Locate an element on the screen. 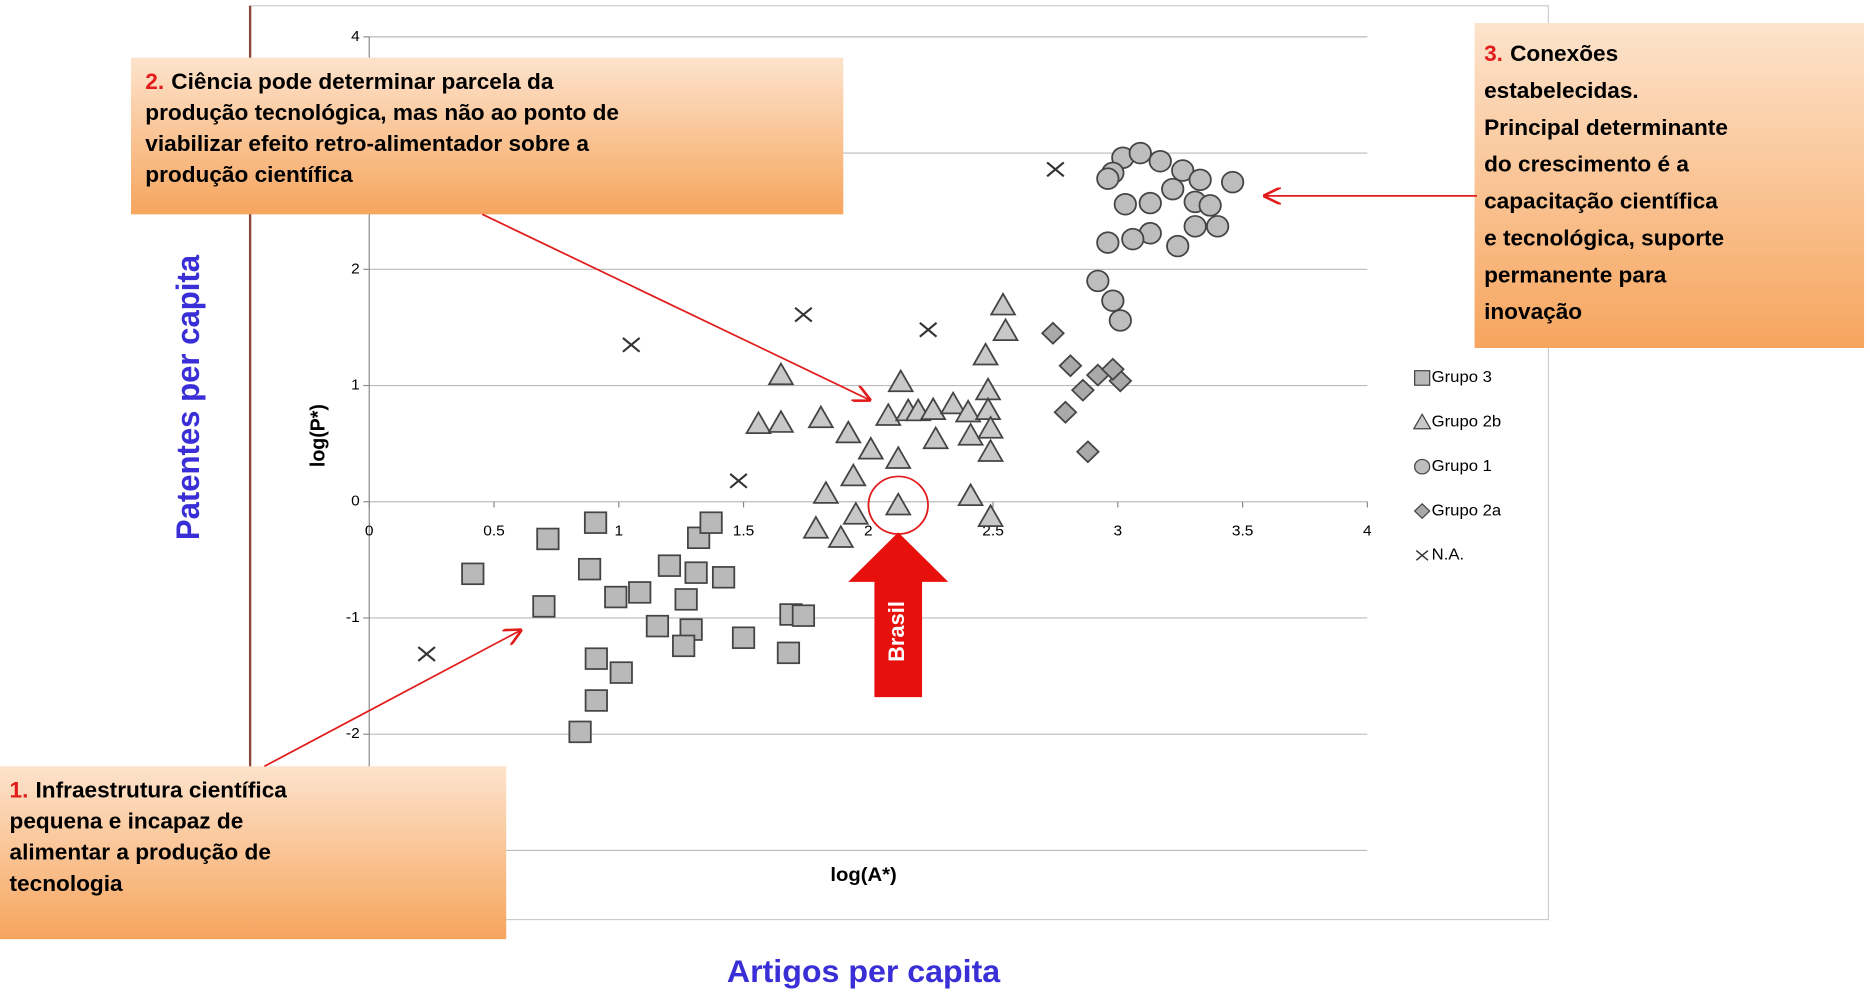 This screenshot has width=1870, height=996. annotation-number: 3. is located at coordinates (1493, 53).